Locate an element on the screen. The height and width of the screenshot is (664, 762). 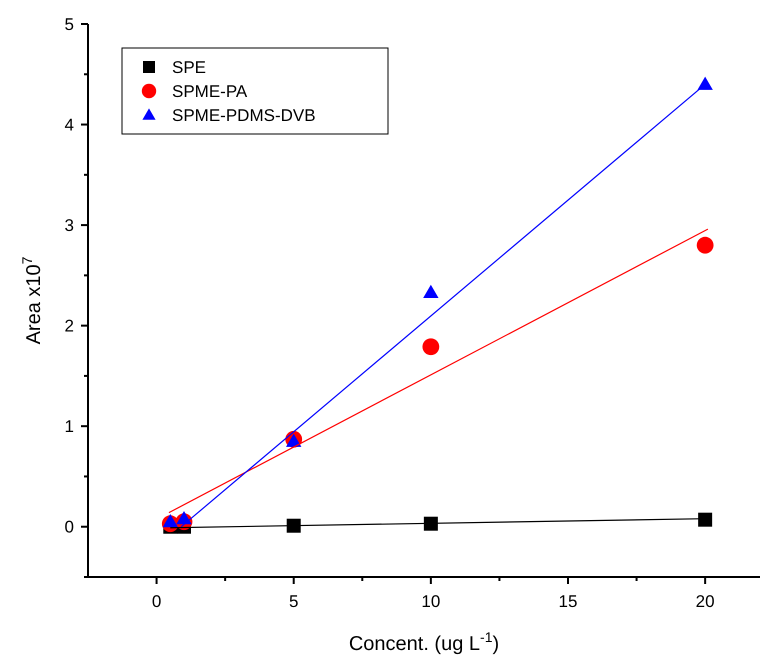
x-tick-label: 15 is located at coordinates (568, 601).